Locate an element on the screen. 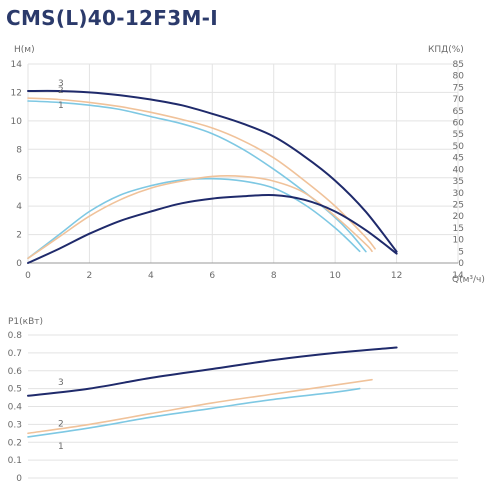 The image size is (500, 500). head-tick-label: 2 is located at coordinates (19, 236).